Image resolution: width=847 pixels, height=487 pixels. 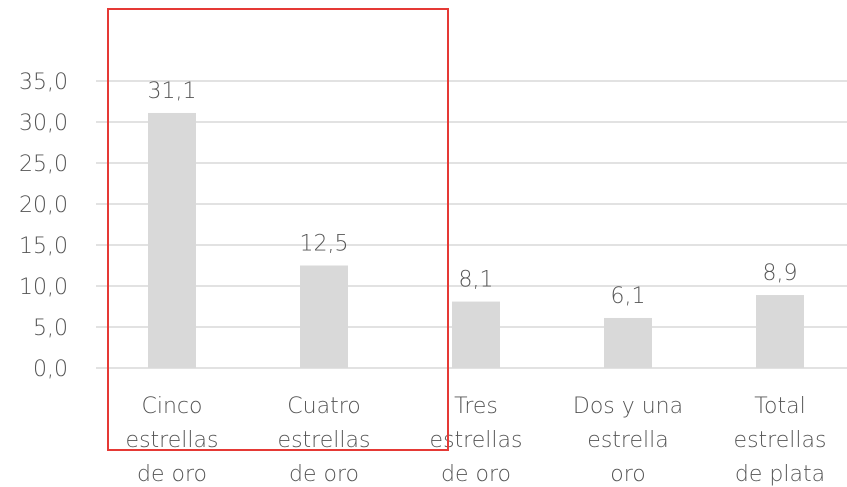 What do you see at coordinates (780, 273) in the screenshot?
I see `data-label: 8,9` at bounding box center [780, 273].